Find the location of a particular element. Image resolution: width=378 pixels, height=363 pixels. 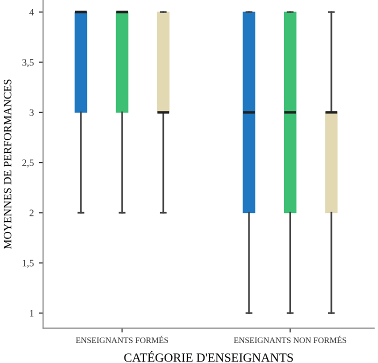

x-axis-title: CATÉGORIE D'ENSEIGNANTS is located at coordinates (208, 356).